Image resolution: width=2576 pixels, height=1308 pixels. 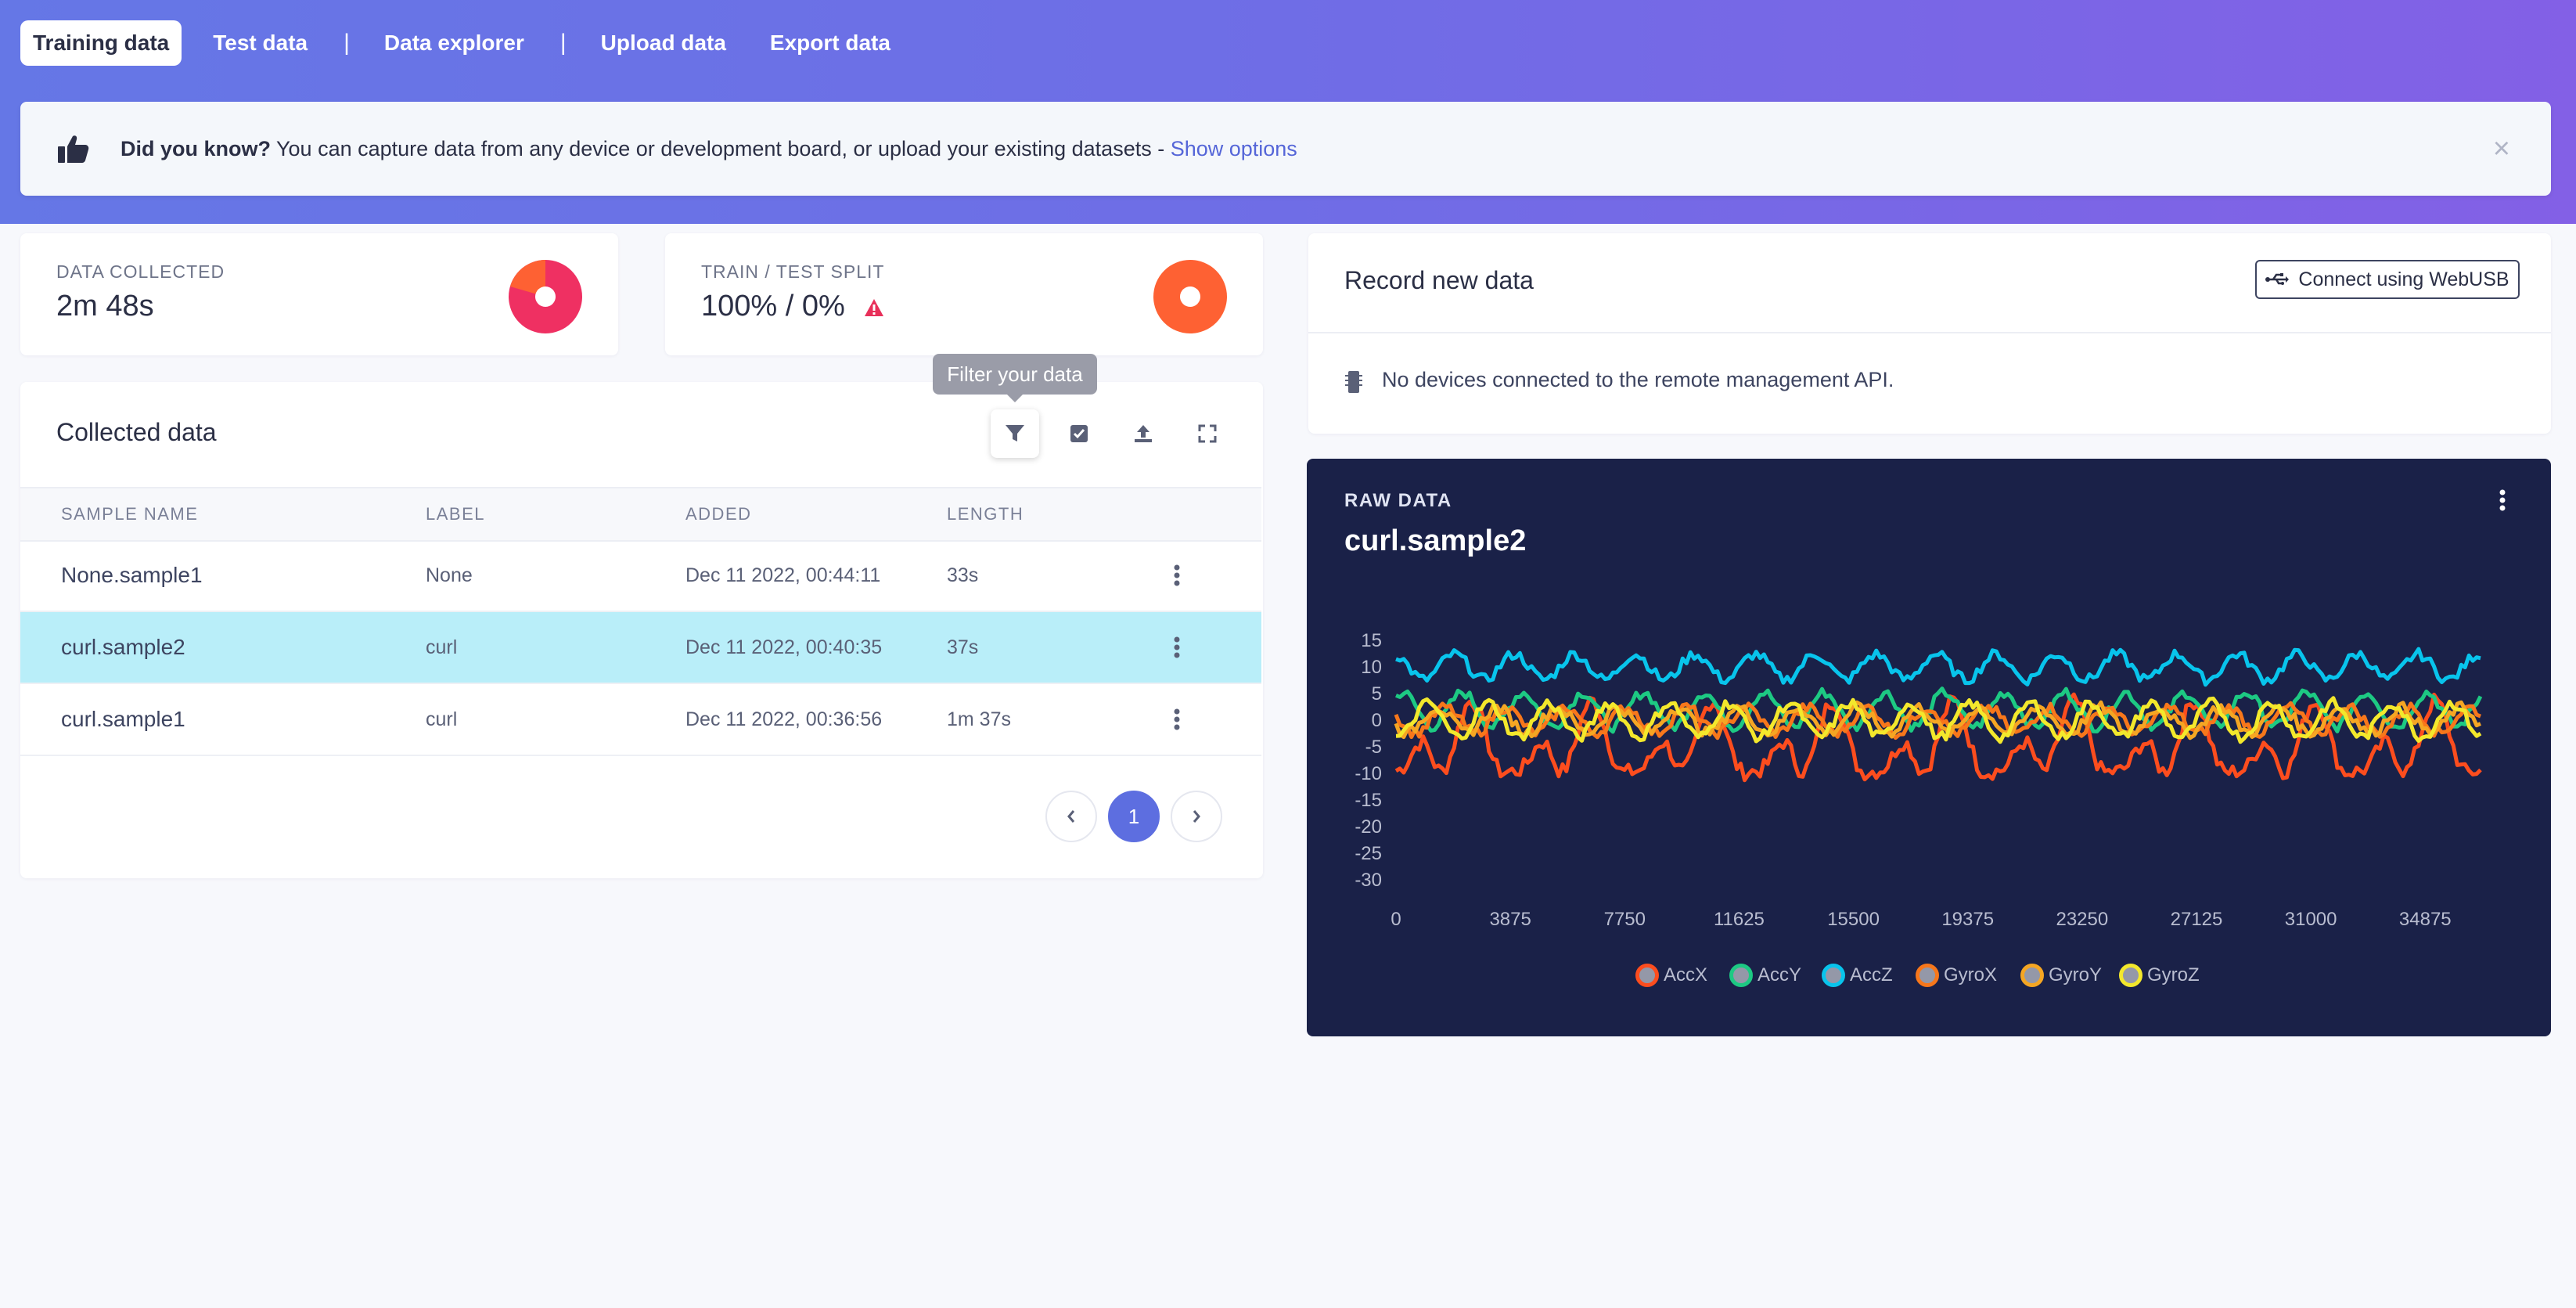 I want to click on expand-icon, so click(x=1207, y=433).